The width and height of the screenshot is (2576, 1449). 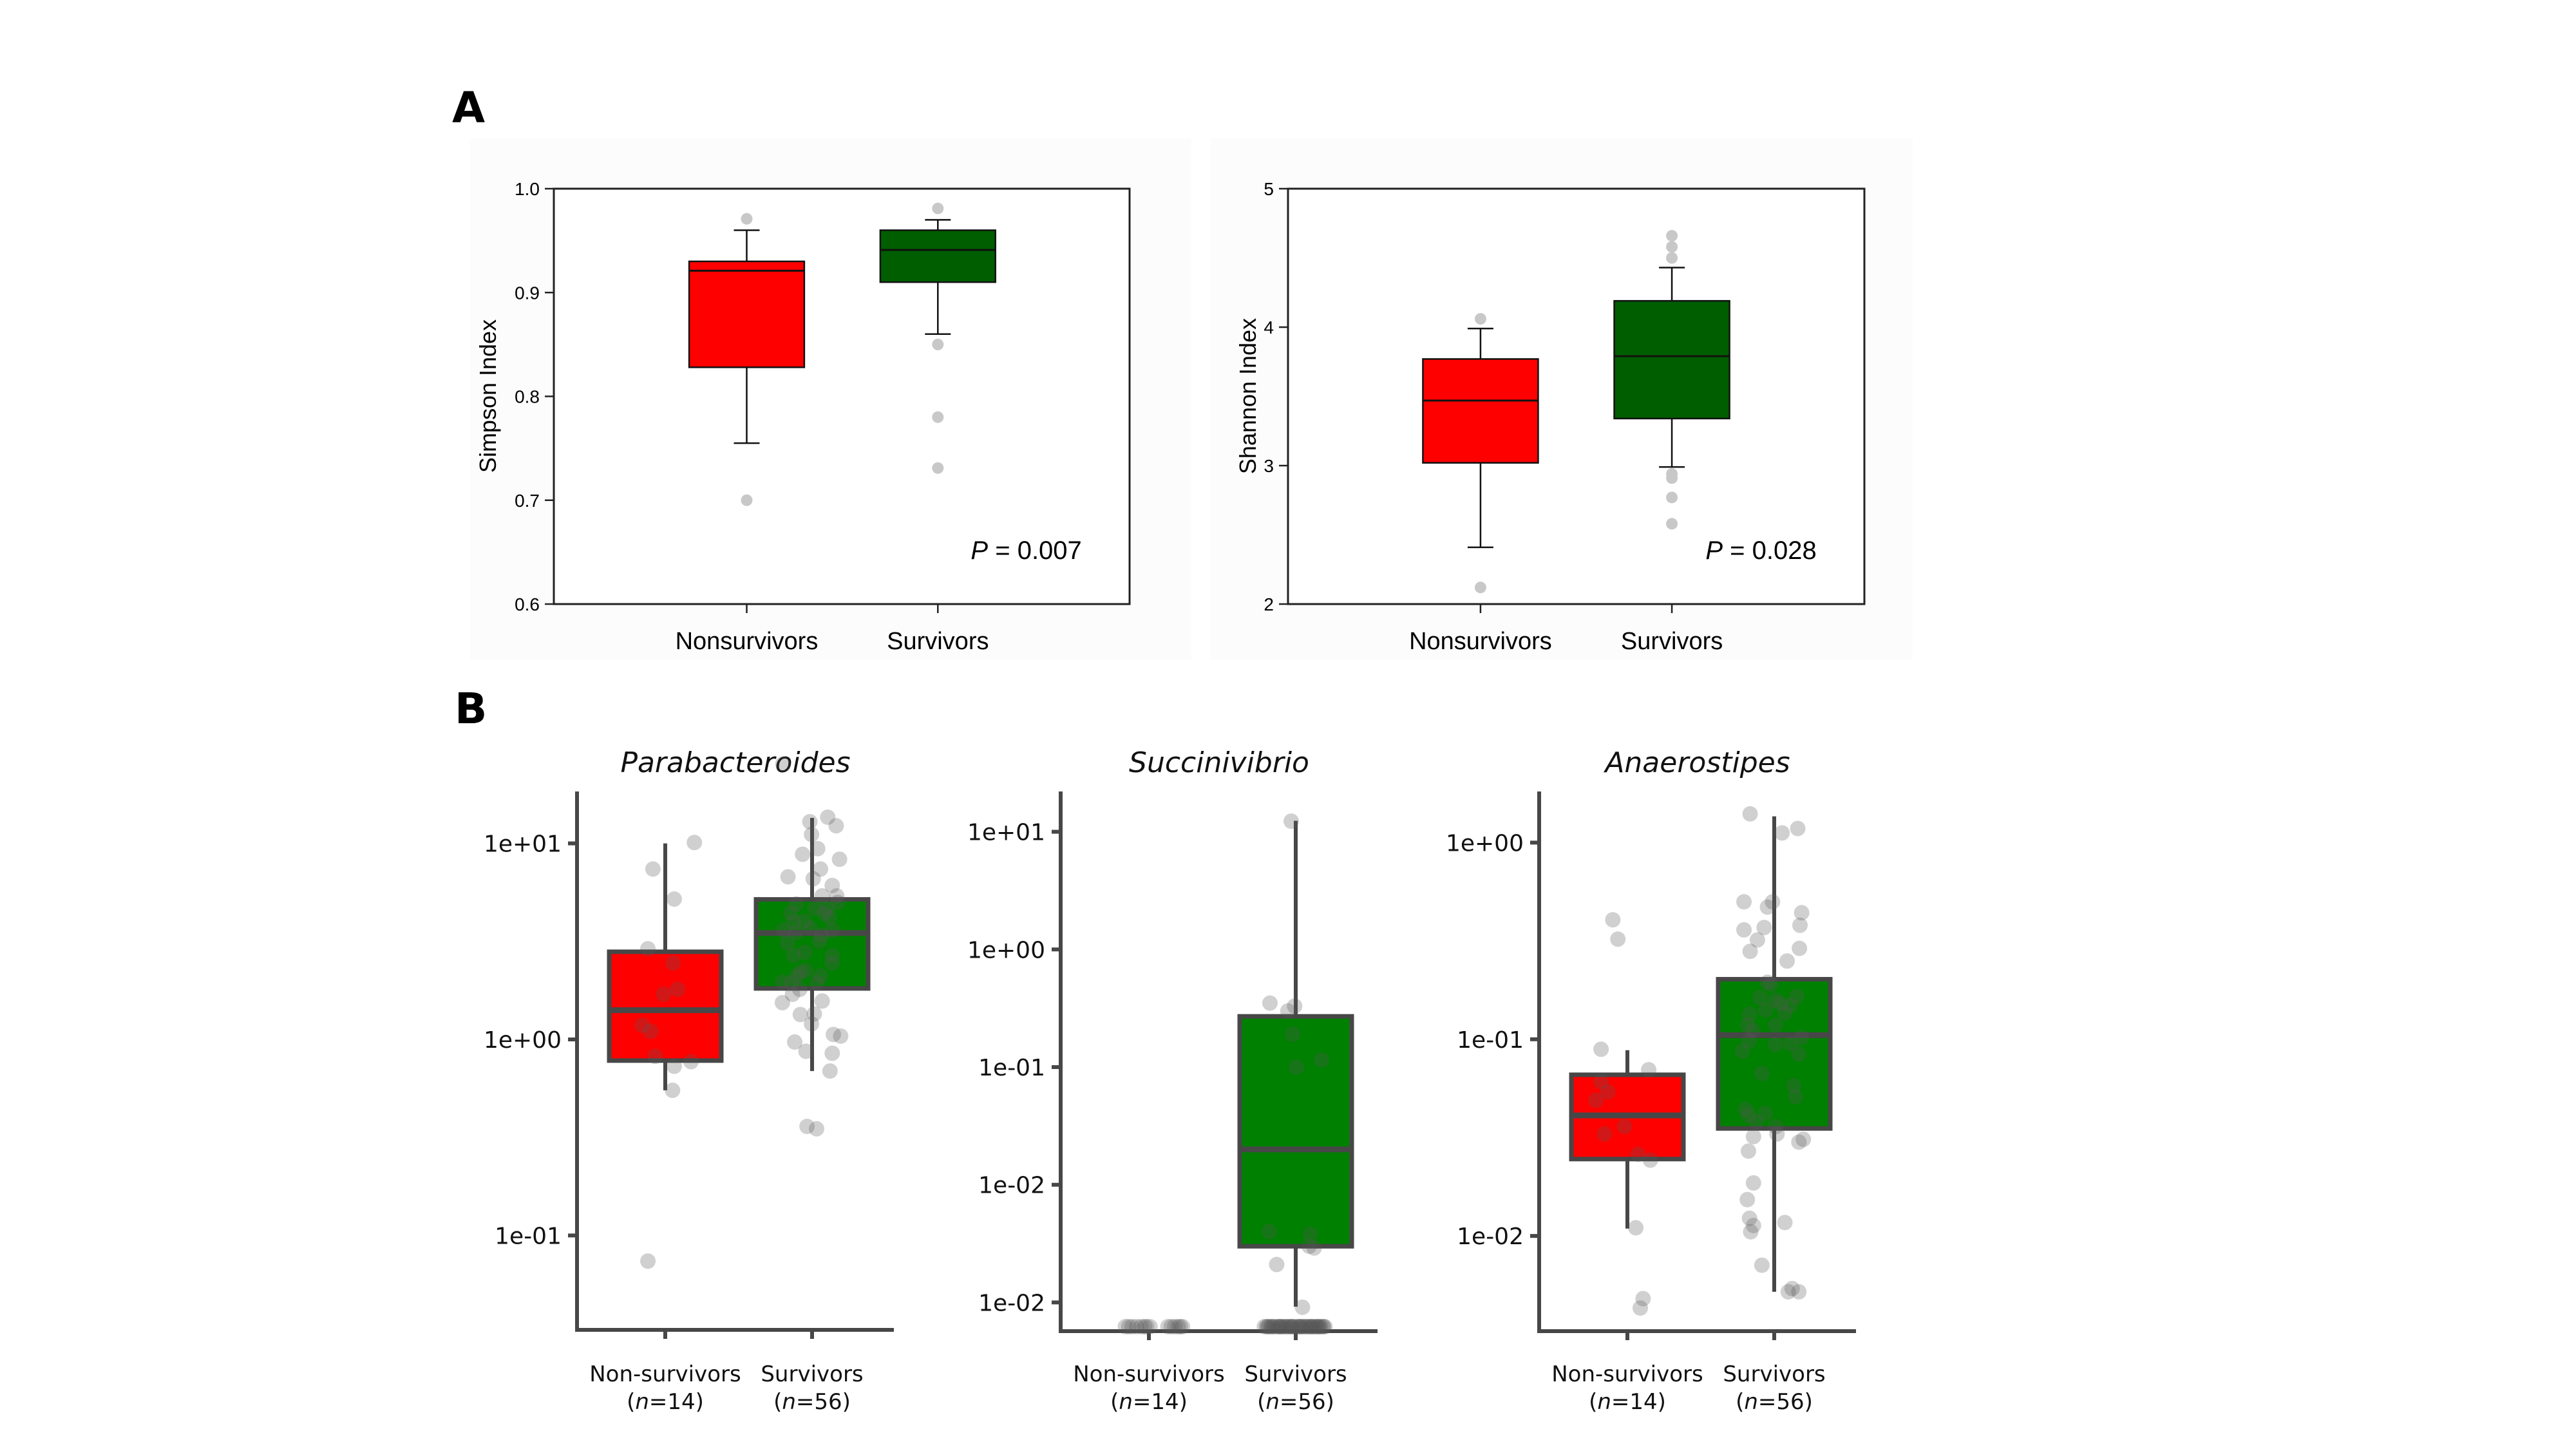 I want to click on y-tick-label: 0.7, so click(x=527, y=501).